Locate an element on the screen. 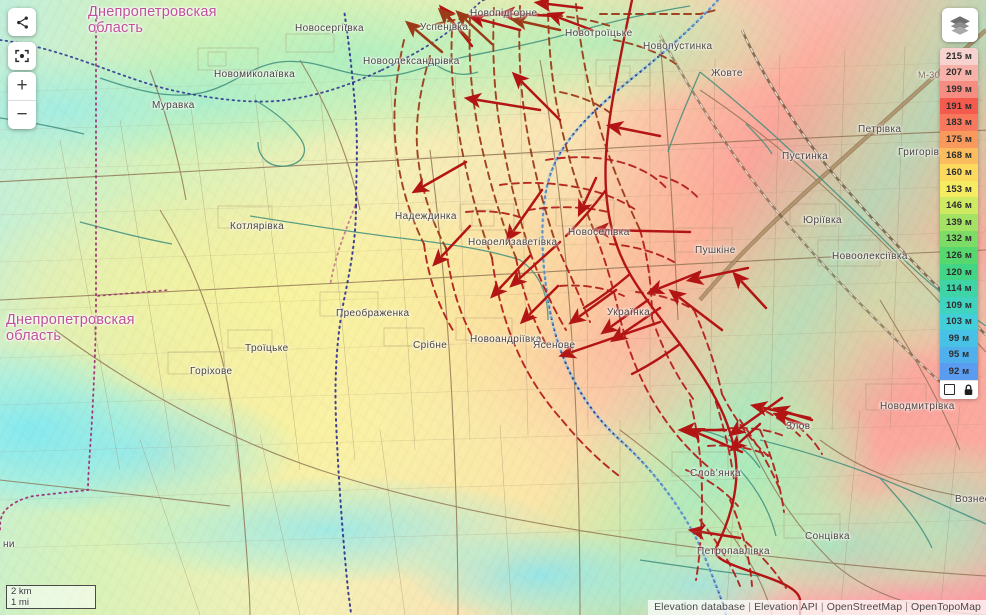  attribution-link: Elevation API is located at coordinates (786, 607).